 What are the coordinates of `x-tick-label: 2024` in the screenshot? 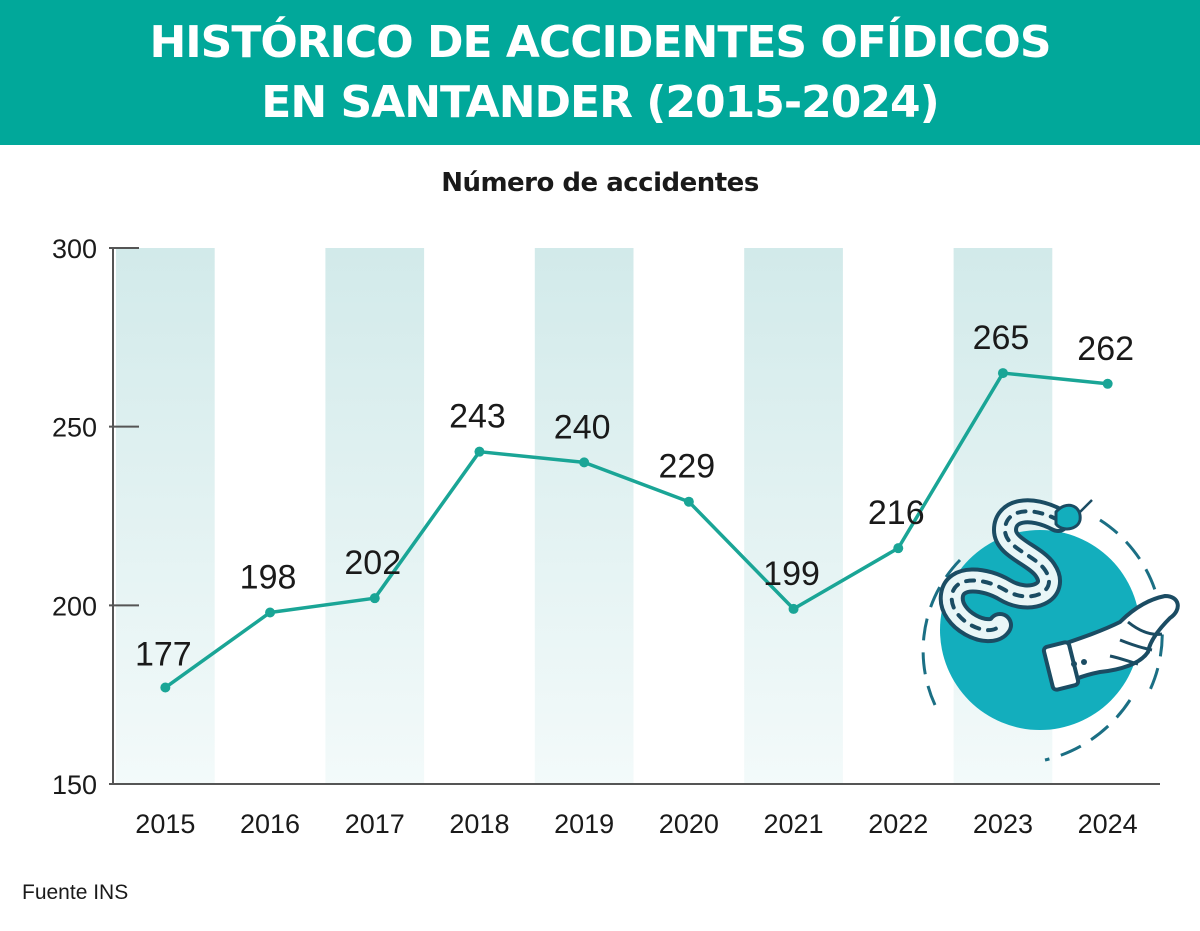 It's located at (1108, 824).